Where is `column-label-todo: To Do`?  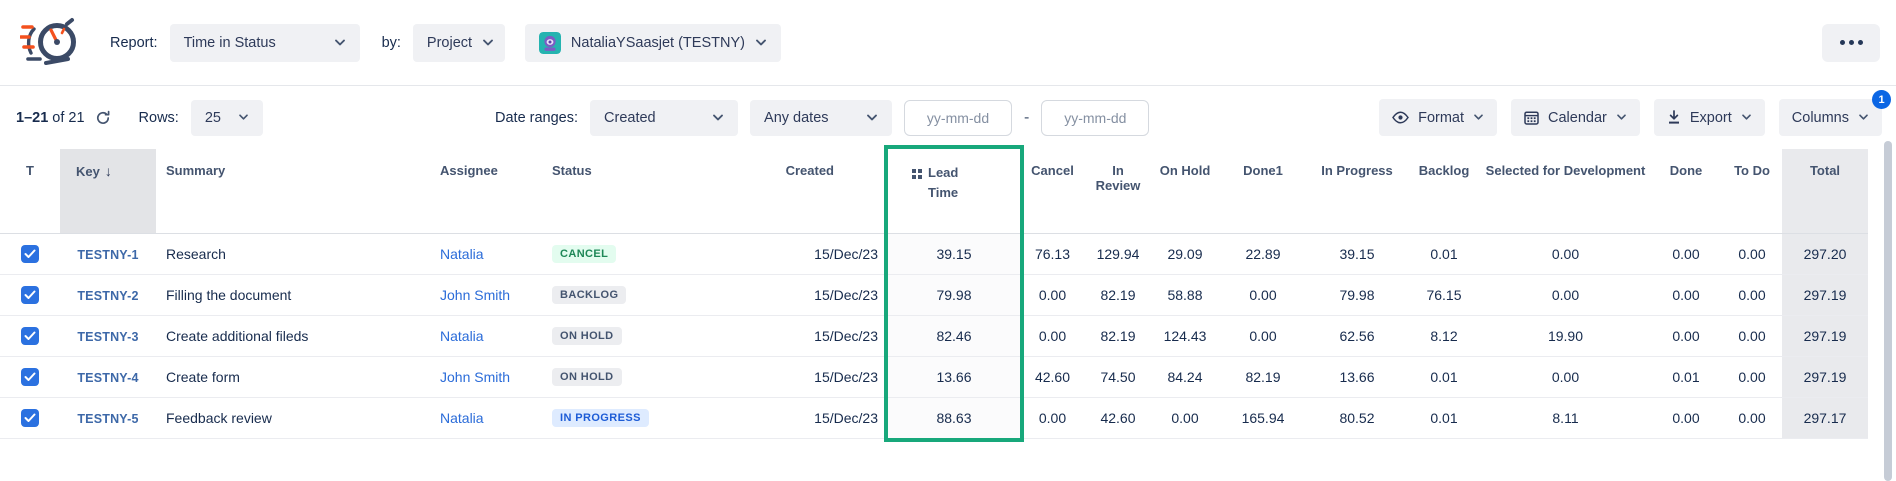
column-label-todo: To Do is located at coordinates (1752, 170).